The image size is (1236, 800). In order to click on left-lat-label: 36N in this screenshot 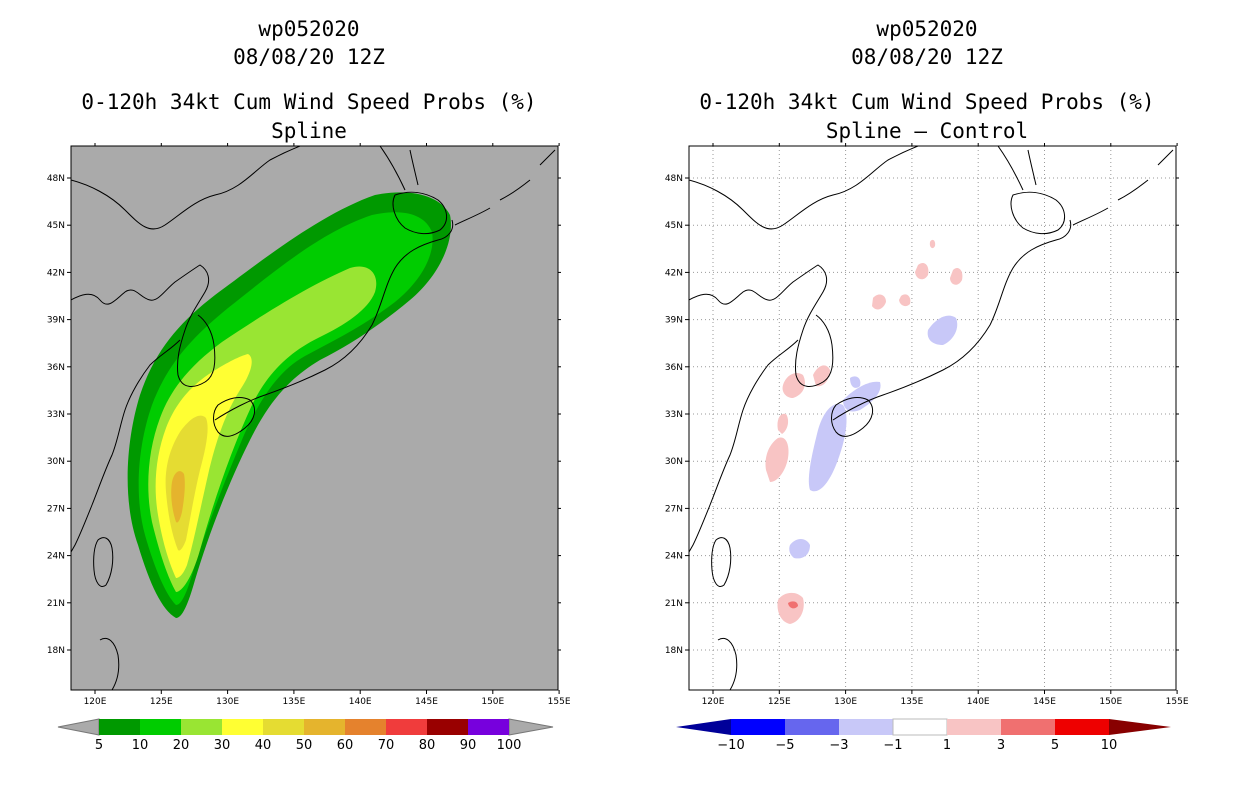, I will do `click(56, 368)`.